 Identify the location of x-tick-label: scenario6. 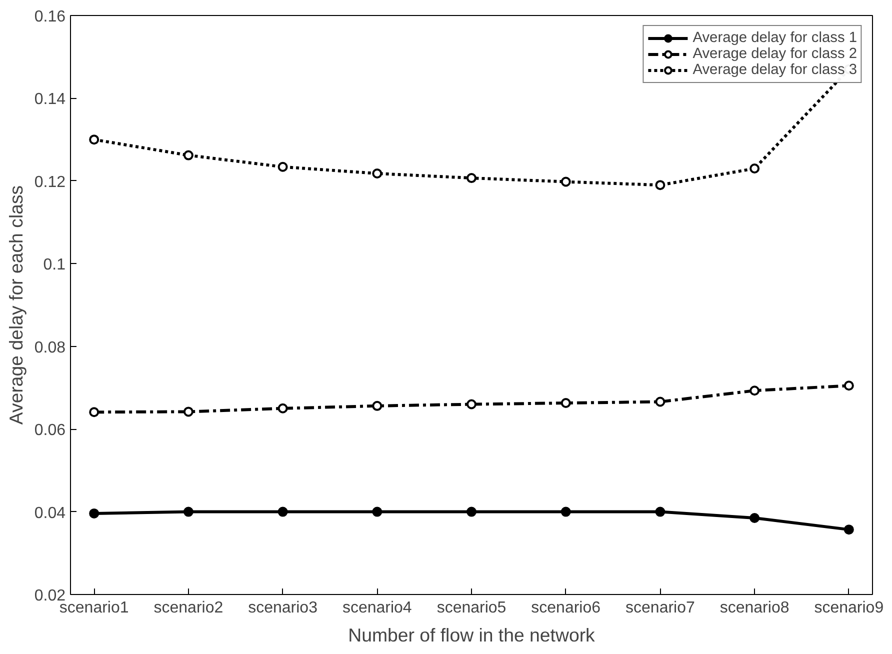
(566, 608).